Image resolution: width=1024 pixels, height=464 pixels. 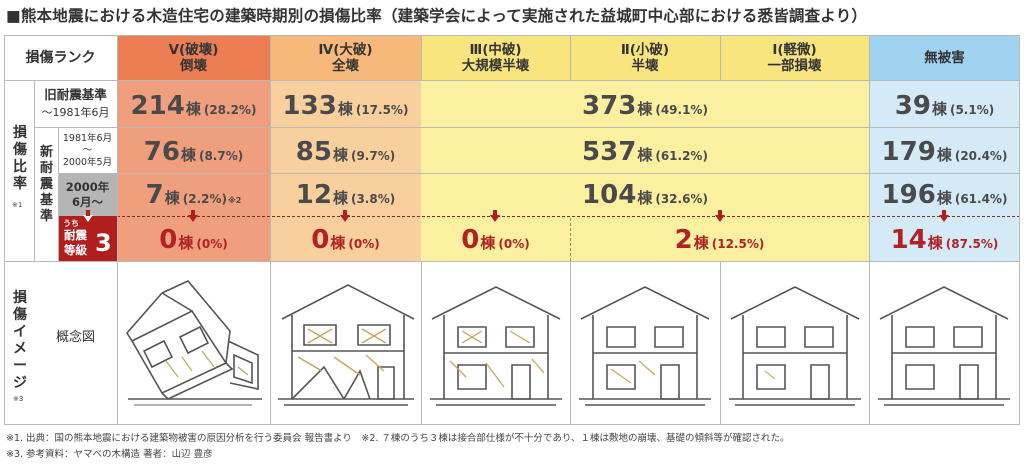 What do you see at coordinates (75, 250) in the screenshot?
I see `grade3-line2: 等級` at bounding box center [75, 250].